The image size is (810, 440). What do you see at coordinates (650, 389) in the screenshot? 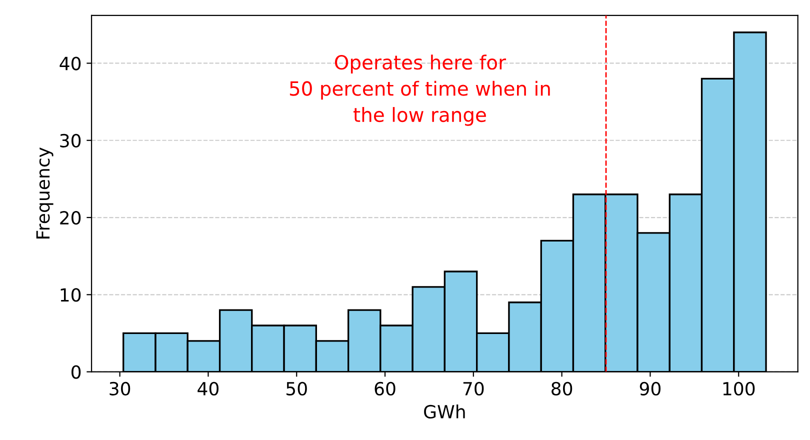
I see `x-tick-label: 90` at bounding box center [650, 389].